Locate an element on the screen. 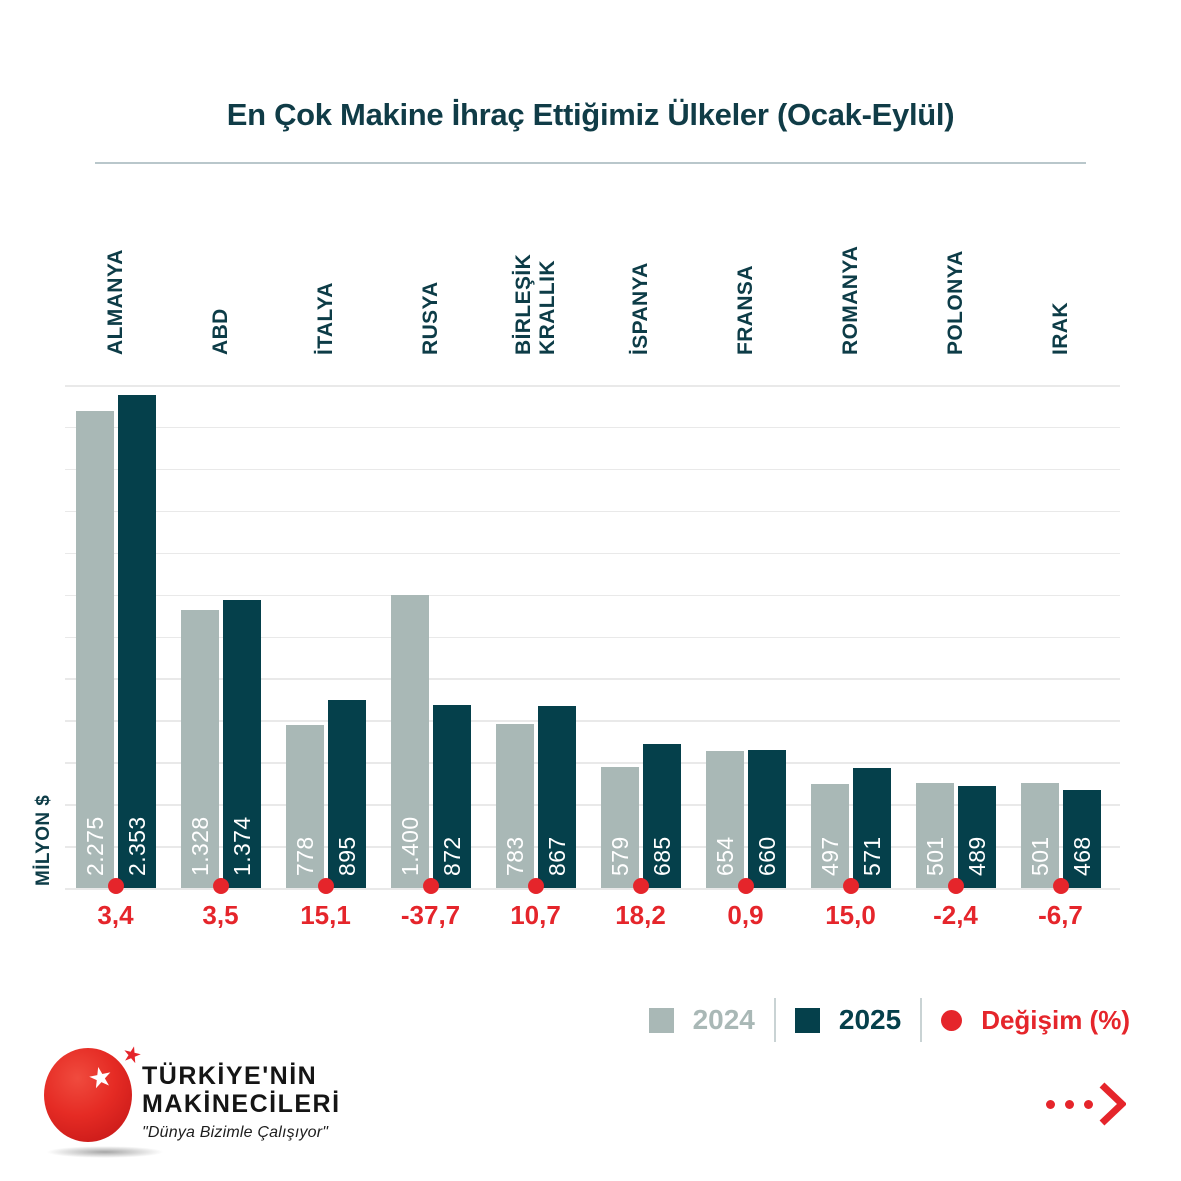 Image resolution: width=1181 pixels, height=1181 pixels. legend: 2024 2025 Değişim (%) is located at coordinates (889, 1020).